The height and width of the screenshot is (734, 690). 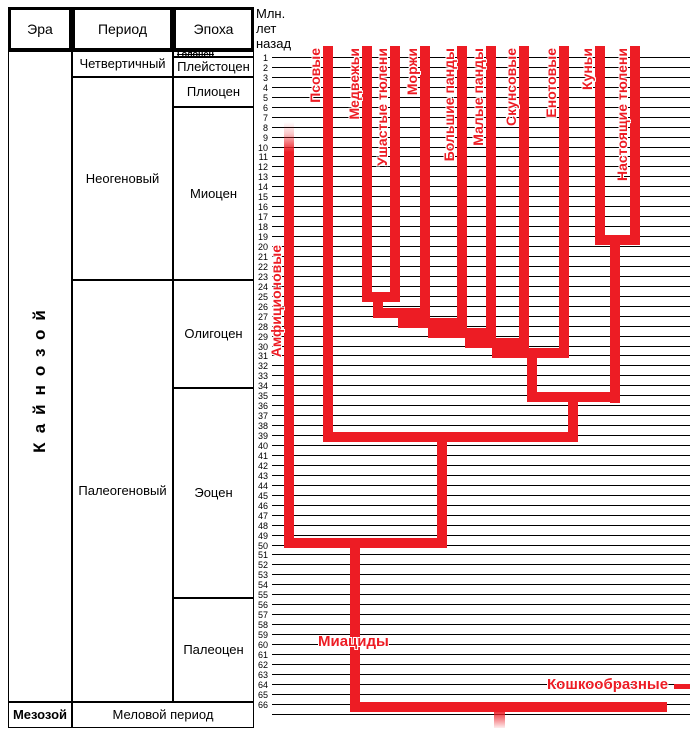 What do you see at coordinates (213, 650) in the screenshot?
I see `epoch-cell-paleocene: Палеоцен` at bounding box center [213, 650].